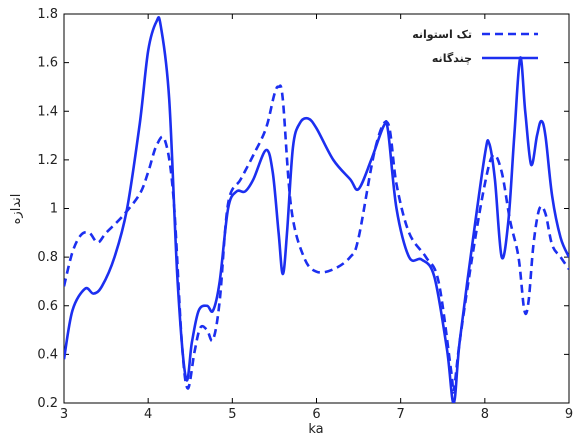 The image size is (574, 439). I want to click on y-tick-label: 0.2, so click(47, 403).